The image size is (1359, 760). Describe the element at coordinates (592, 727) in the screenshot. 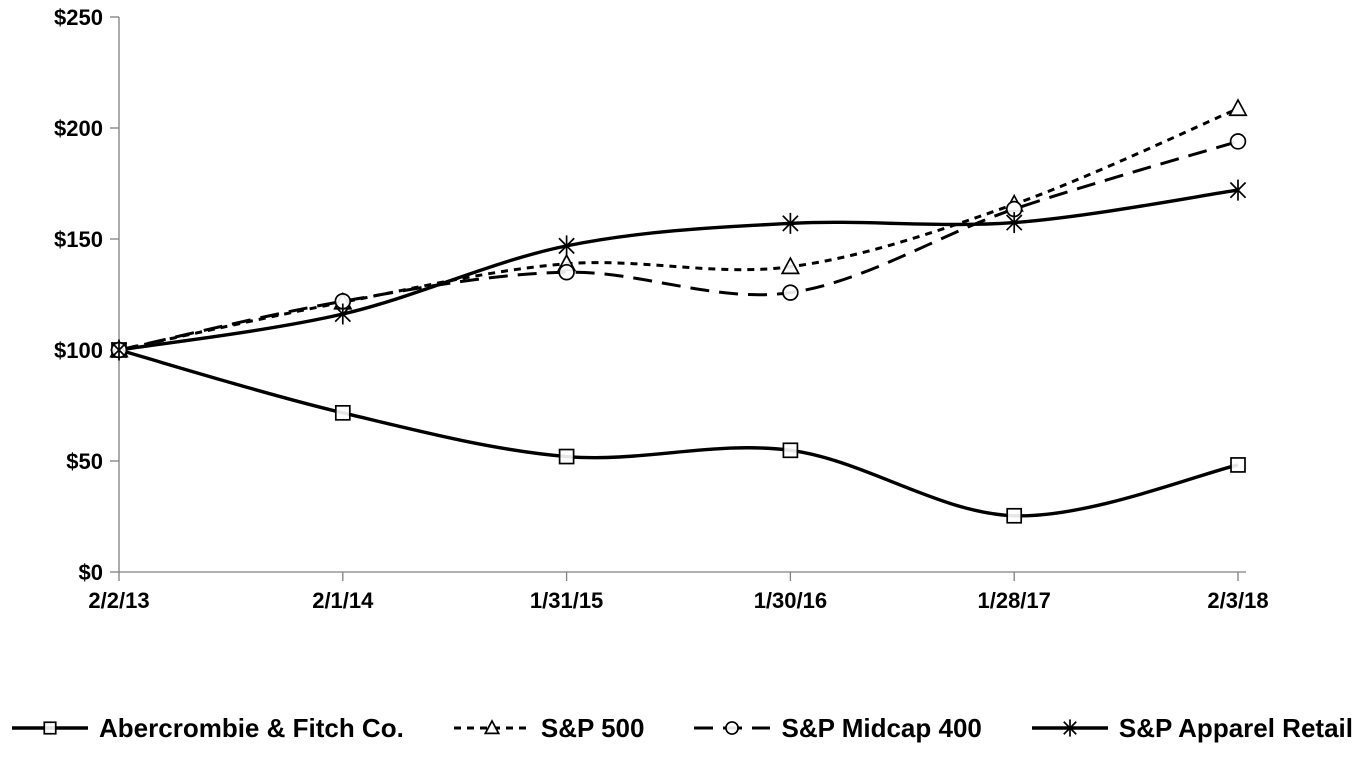

I see `legend-label-s-p-500: S&P 500` at that location.